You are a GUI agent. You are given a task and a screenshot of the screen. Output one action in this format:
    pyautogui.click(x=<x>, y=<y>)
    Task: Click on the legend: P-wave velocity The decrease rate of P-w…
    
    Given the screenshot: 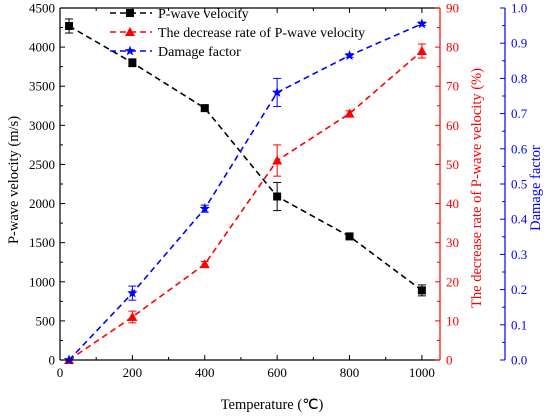 What is the action you would take?
    pyautogui.click(x=237, y=33)
    